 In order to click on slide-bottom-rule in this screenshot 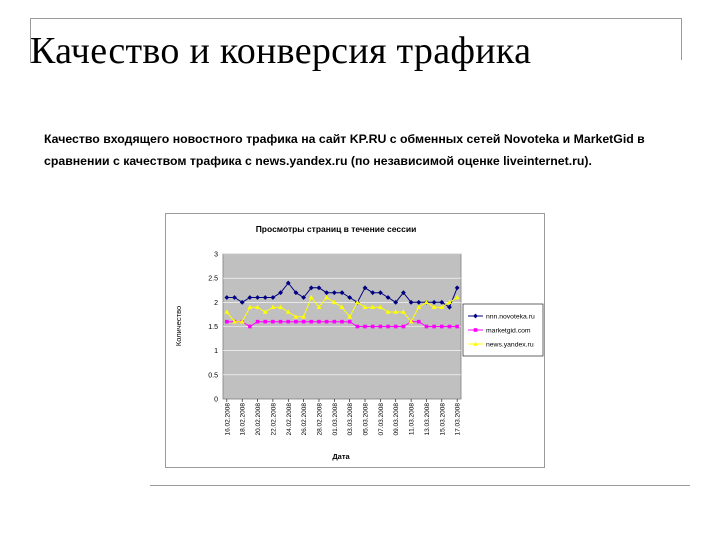, I will do `click(420, 485)`.